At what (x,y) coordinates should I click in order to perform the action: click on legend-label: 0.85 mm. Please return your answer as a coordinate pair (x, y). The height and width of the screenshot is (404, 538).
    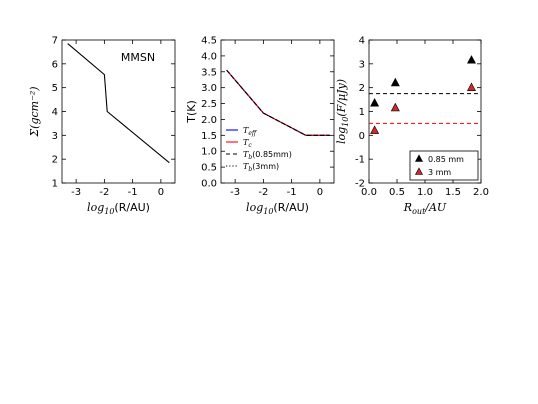
    Looking at the image, I should click on (446, 159).